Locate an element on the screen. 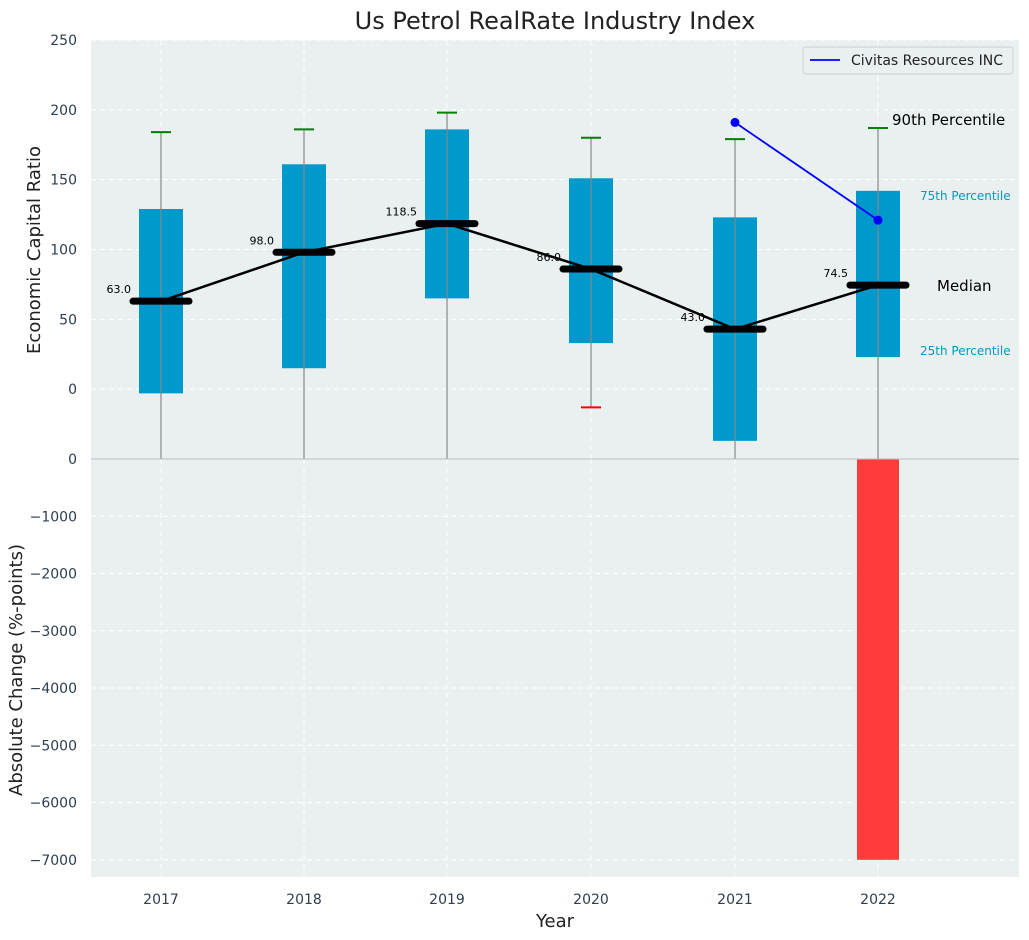 This screenshot has width=1029, height=940. x-tick-label-2019: 2019 is located at coordinates (447, 900).